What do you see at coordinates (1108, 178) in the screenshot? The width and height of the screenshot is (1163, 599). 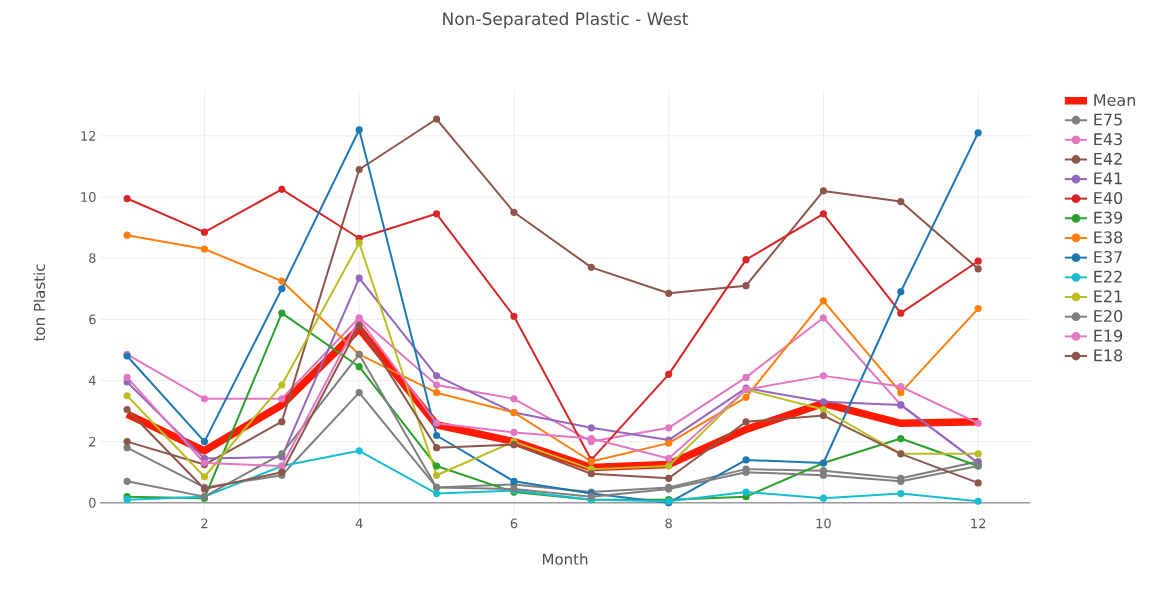 I see `legend-label: E41` at bounding box center [1108, 178].